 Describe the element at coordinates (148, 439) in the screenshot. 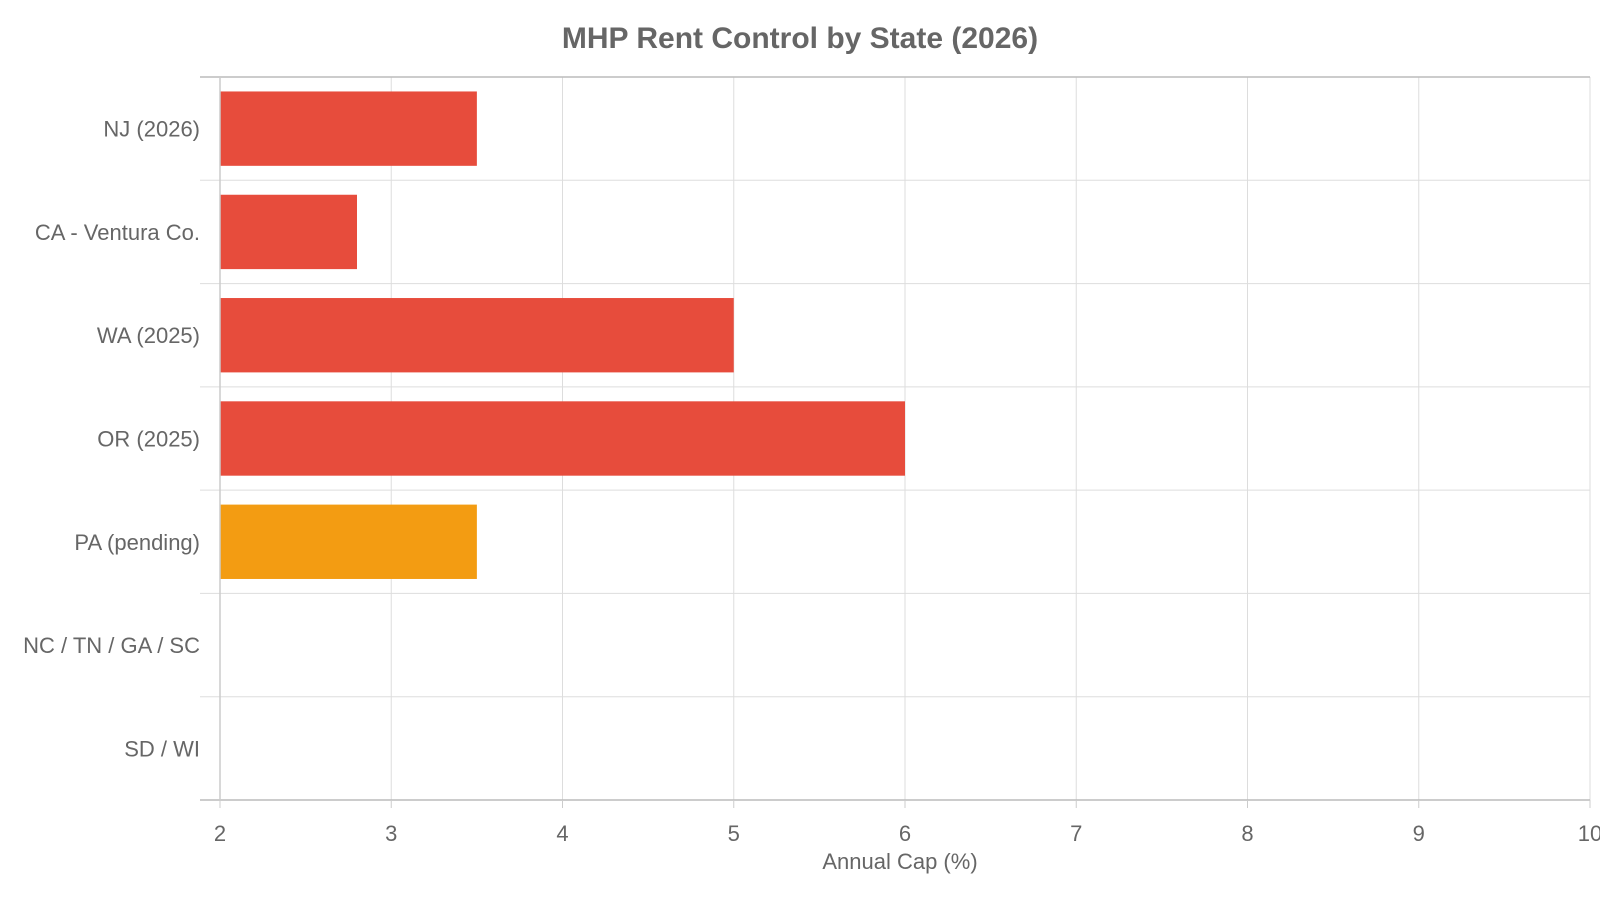

I see `y-category-label: OR (2025)` at that location.